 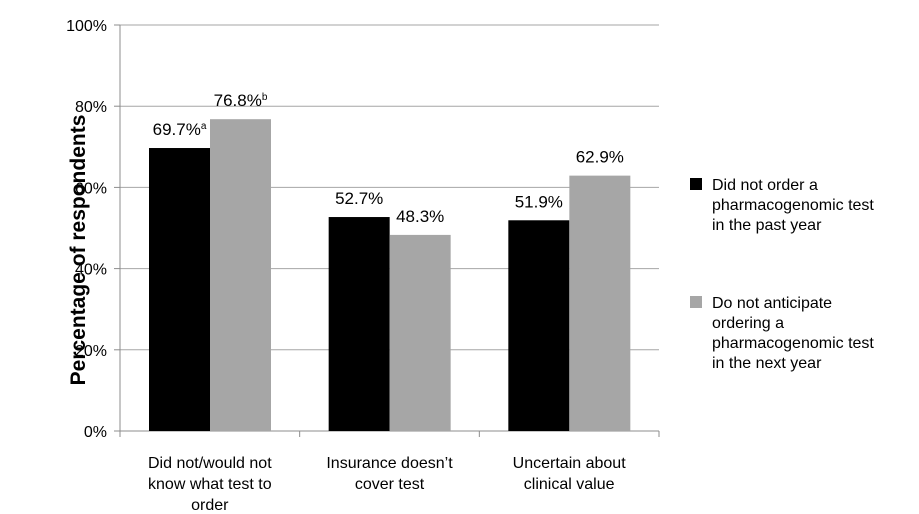 I want to click on x-category-label: Did not/would not, so click(x=210, y=463).